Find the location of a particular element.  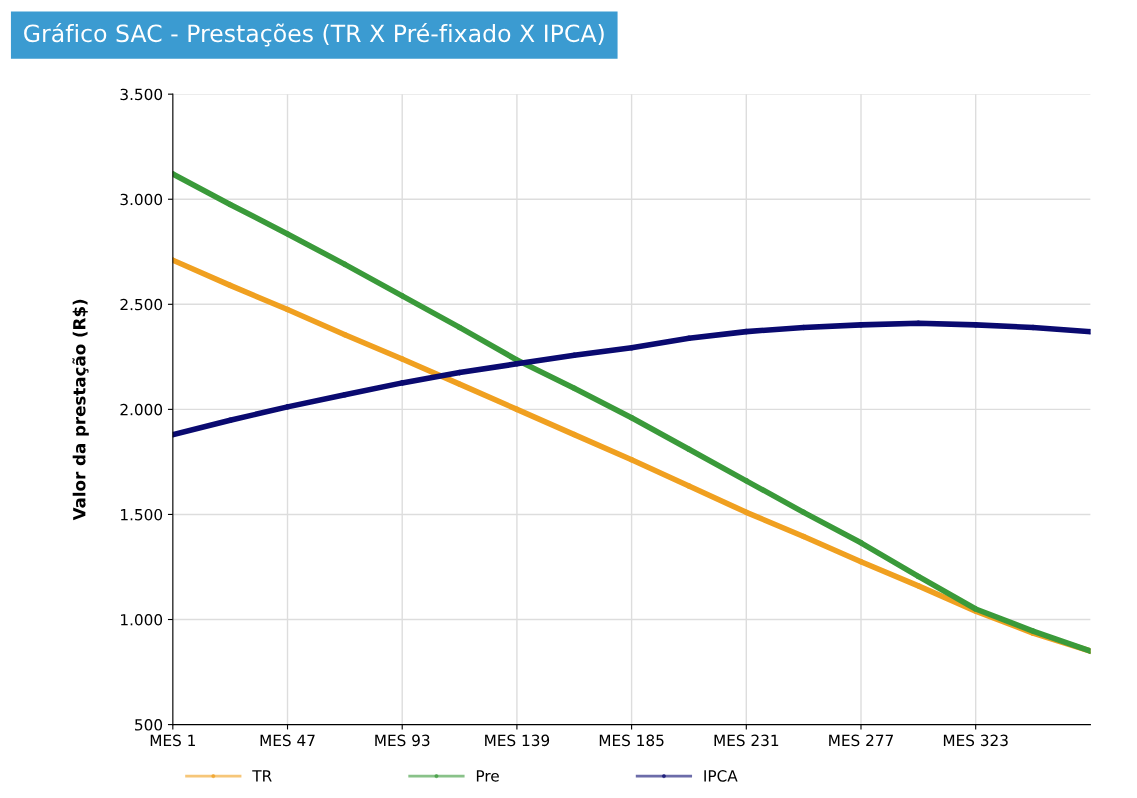

chart-title: Gráfico SAC - Prestações (TR X Pré-fixado X IPCA) is located at coordinates (314, 35).